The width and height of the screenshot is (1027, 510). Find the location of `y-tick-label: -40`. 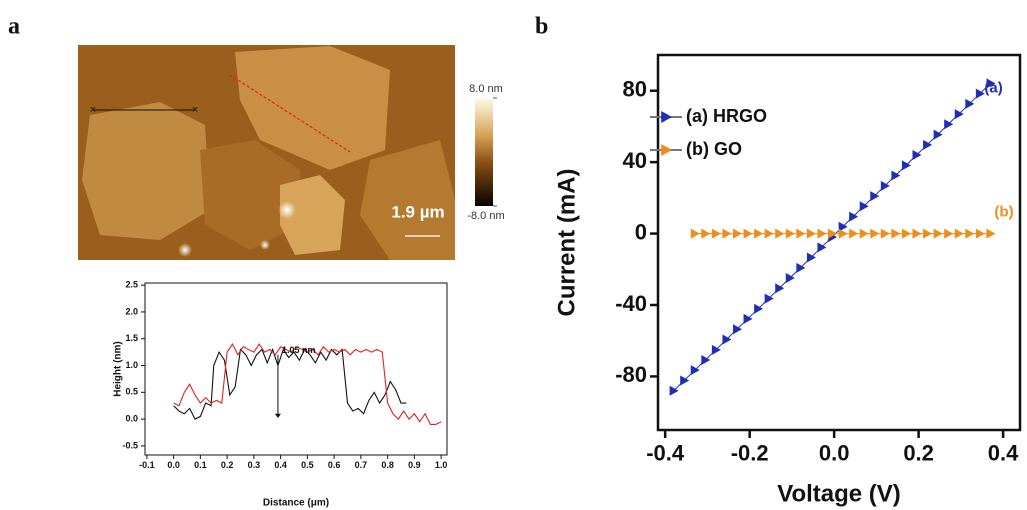

y-tick-label: -40 is located at coordinates (631, 303).